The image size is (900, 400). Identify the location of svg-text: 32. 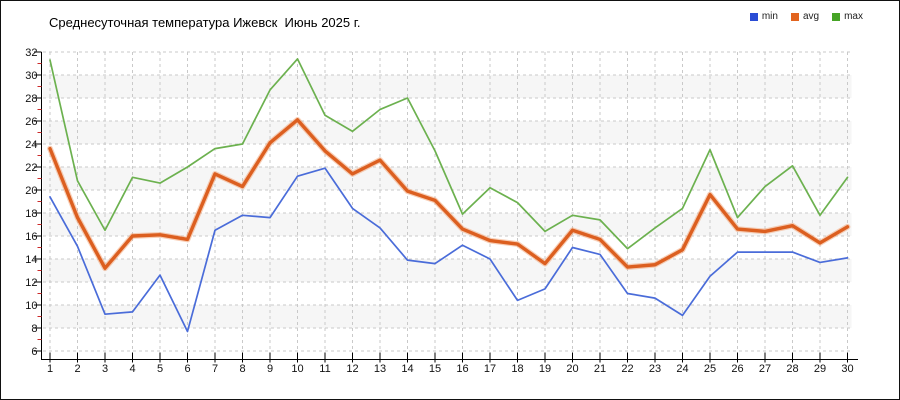
(31, 53).